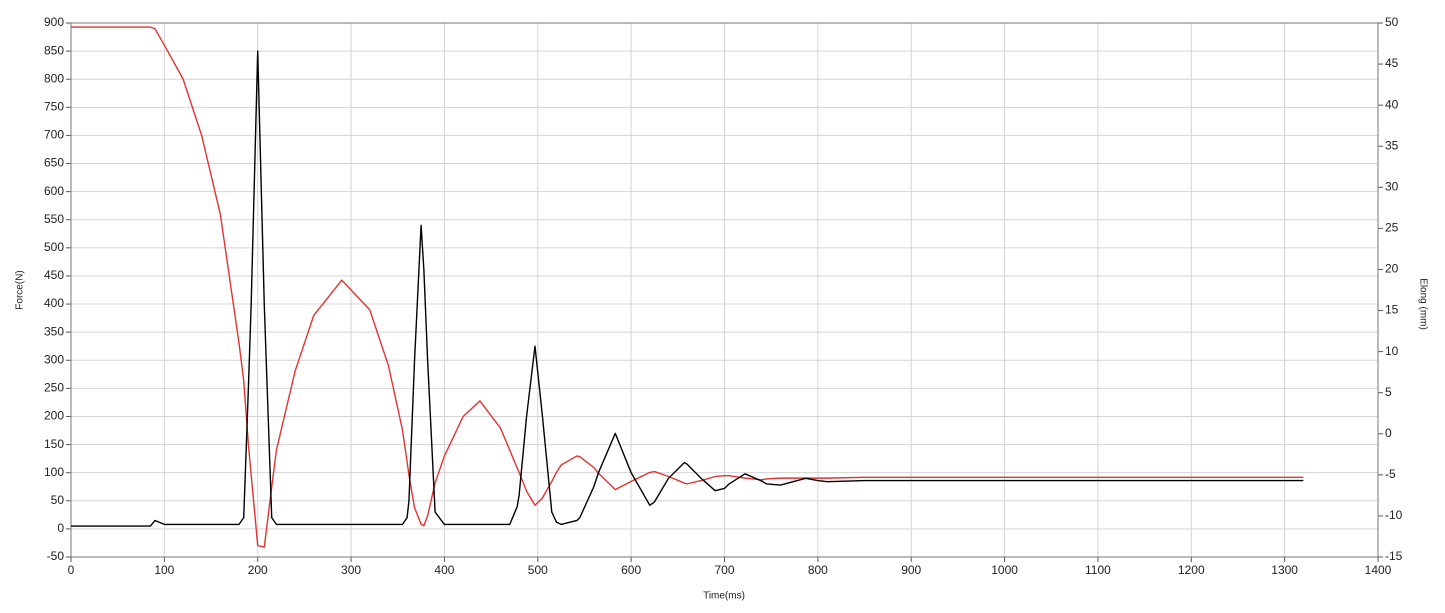 The width and height of the screenshot is (1445, 613). I want to click on x-tick-label: 1200, so click(1191, 570).